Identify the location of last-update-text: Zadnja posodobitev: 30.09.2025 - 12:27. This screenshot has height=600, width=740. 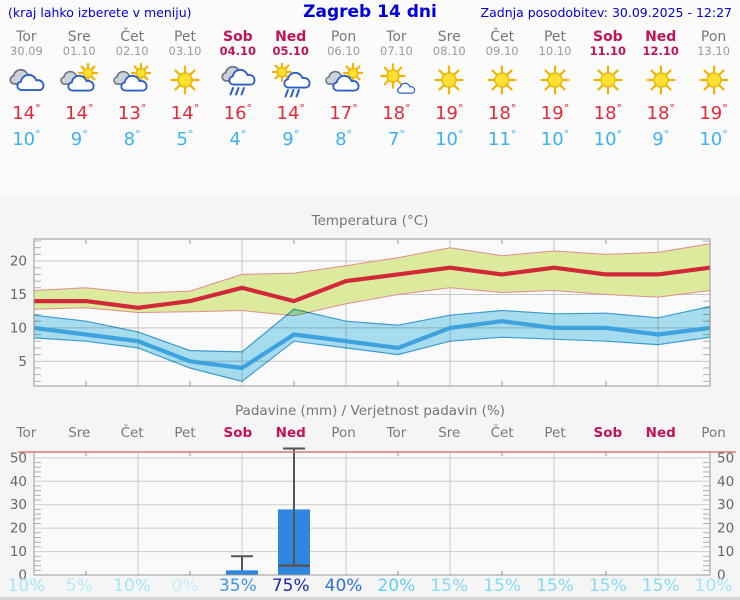
(606, 12).